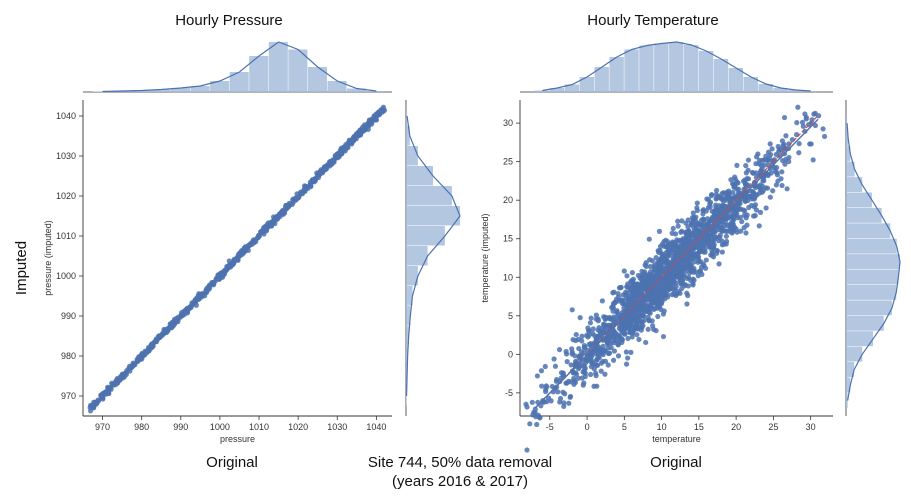  What do you see at coordinates (298, 427) in the screenshot?
I see `x-tick-label: 1020` at bounding box center [298, 427].